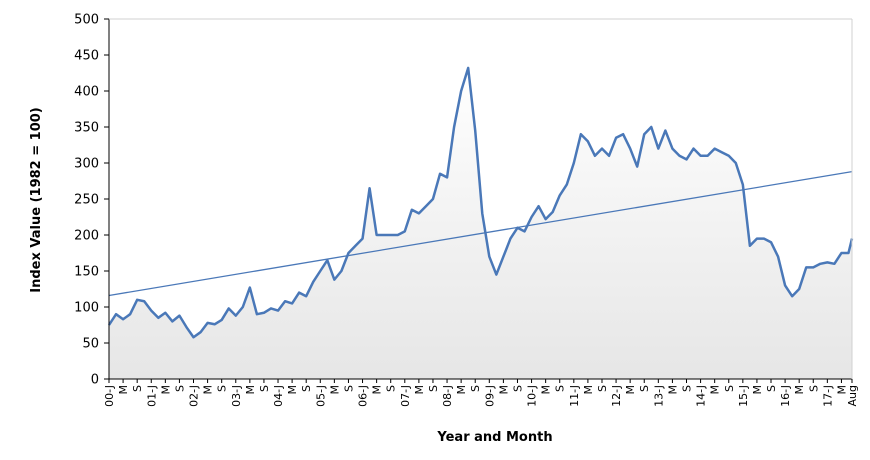 Image resolution: width=870 pixels, height=460 pixels. Describe the element at coordinates (447, 396) in the screenshot. I see `x-tick-label: 08-J` at that location.